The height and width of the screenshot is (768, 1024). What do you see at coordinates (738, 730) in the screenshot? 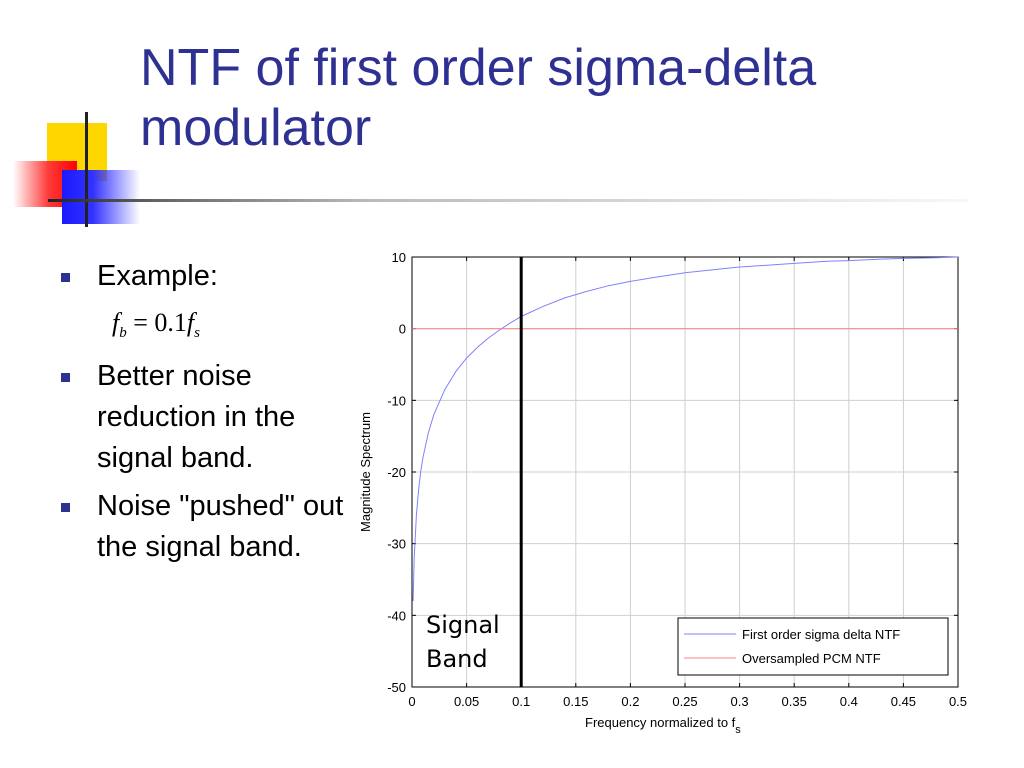
I see `x-axis-title-sub: s` at bounding box center [738, 730].